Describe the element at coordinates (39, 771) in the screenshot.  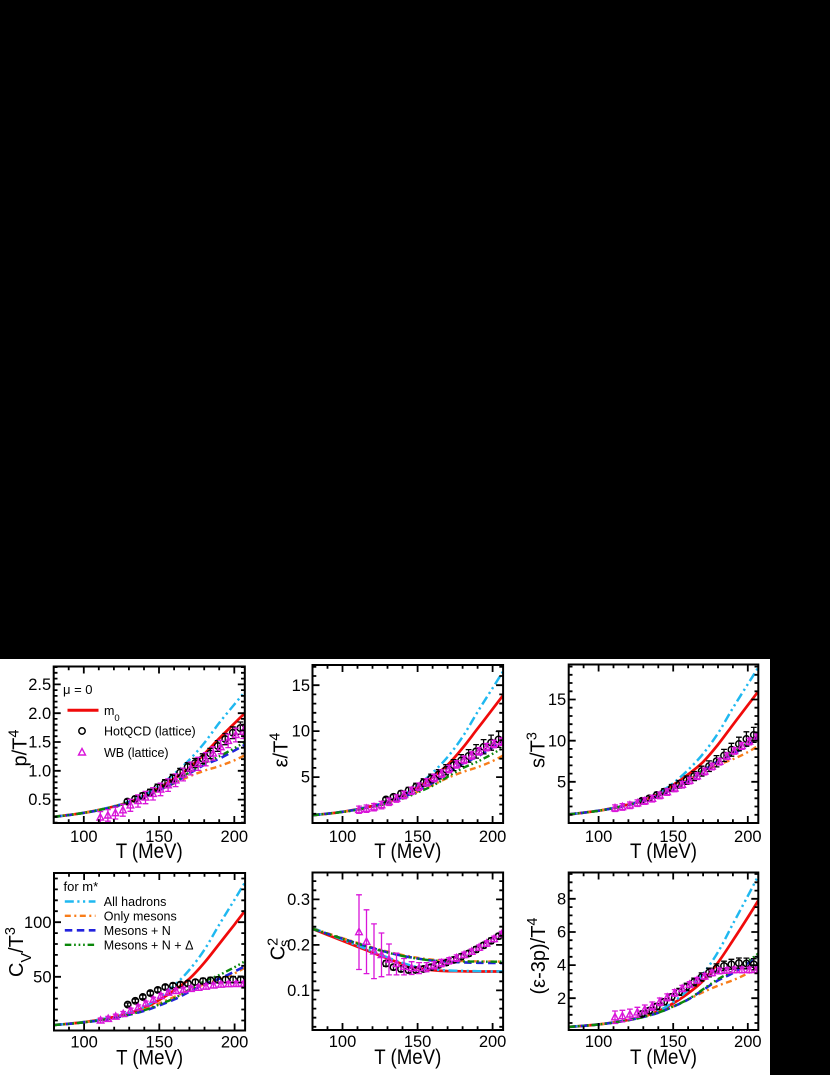
I see `svg-text: 1.0` at that location.